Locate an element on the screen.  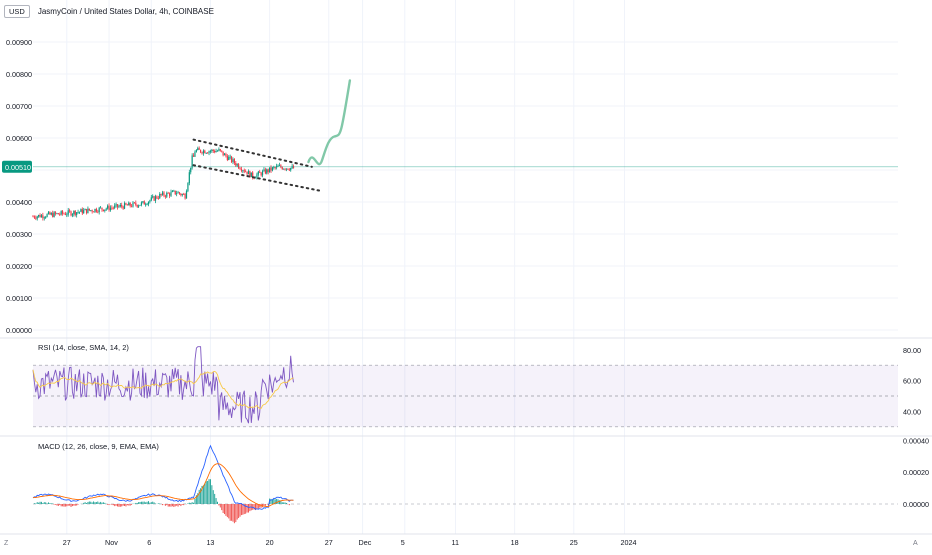
time-axis-label: 18 is located at coordinates (515, 542).